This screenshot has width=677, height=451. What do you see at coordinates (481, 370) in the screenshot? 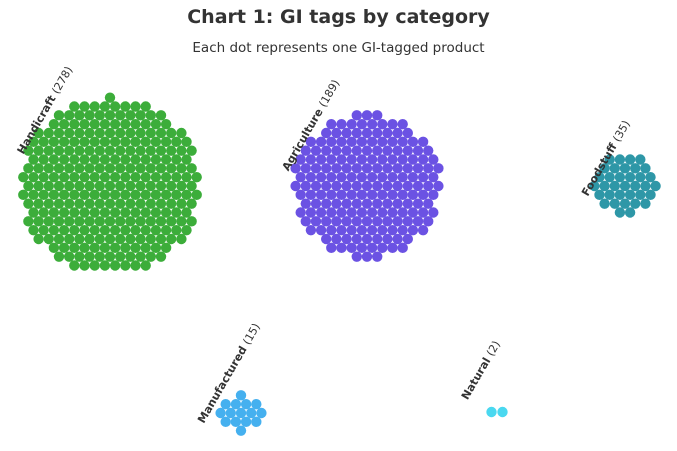
I see `category-label-natural: Natural (2)` at bounding box center [481, 370].